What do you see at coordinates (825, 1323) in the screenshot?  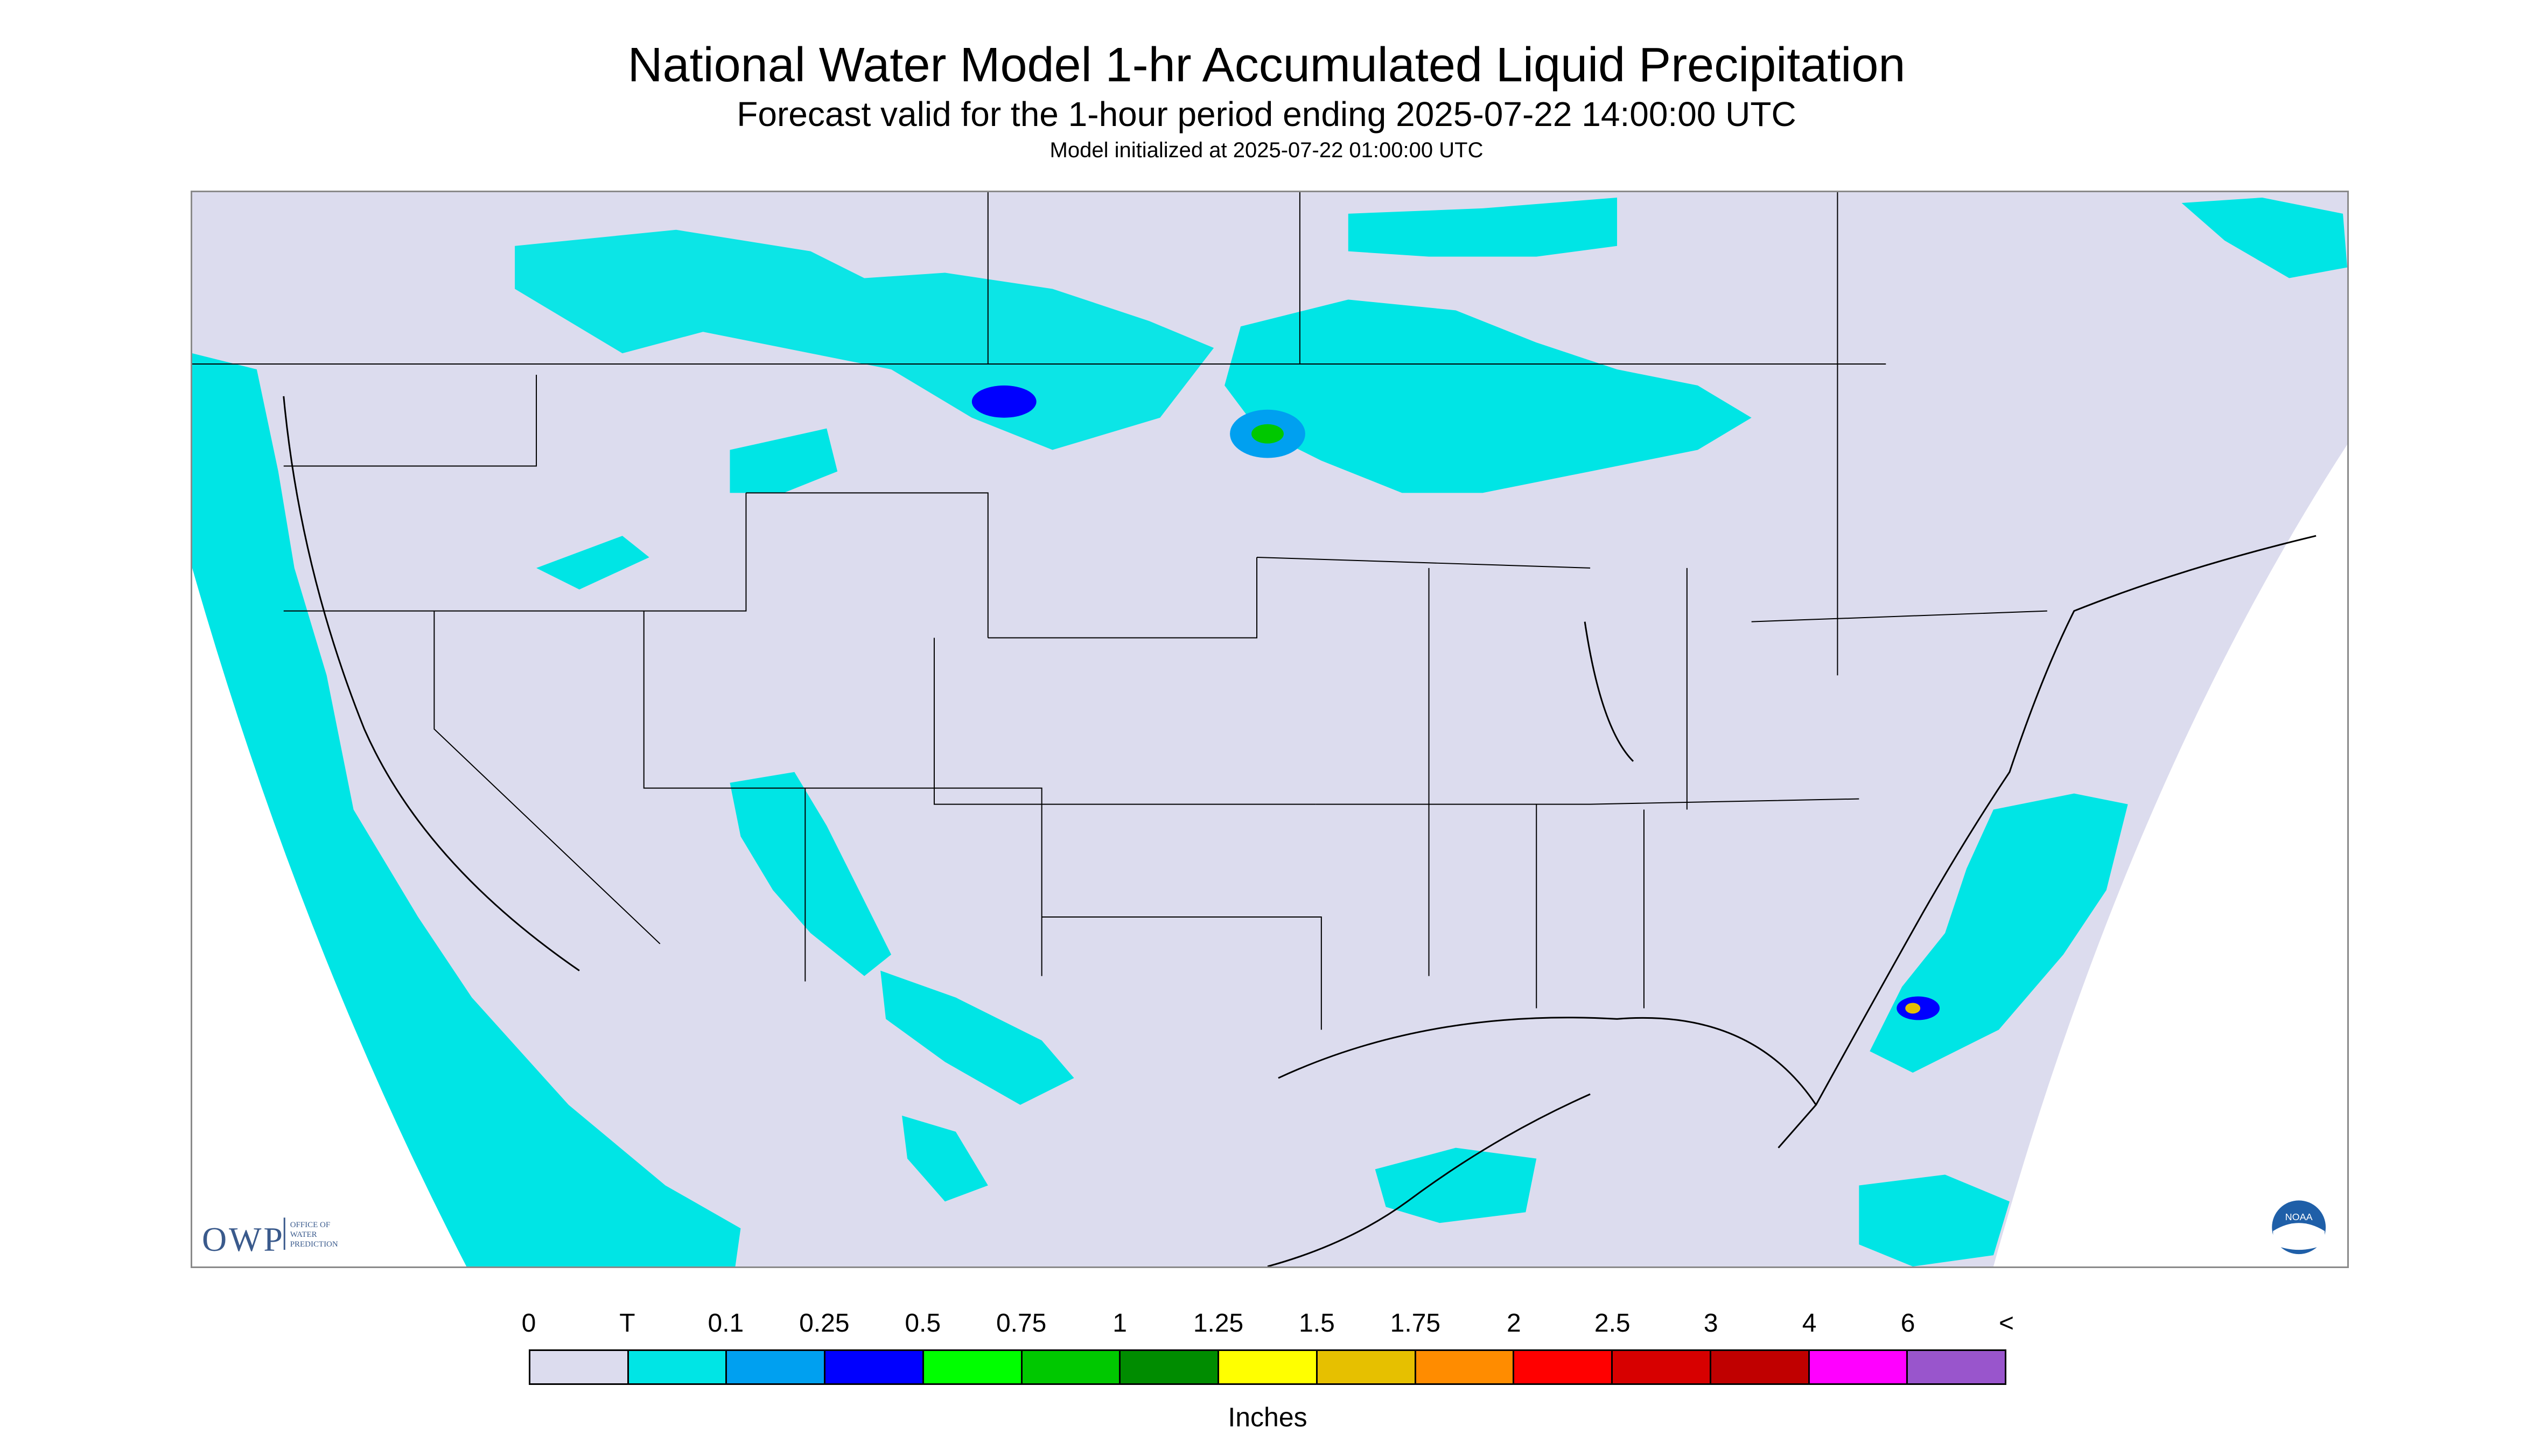 I see `legend-tick-label: 0.25` at bounding box center [825, 1323].